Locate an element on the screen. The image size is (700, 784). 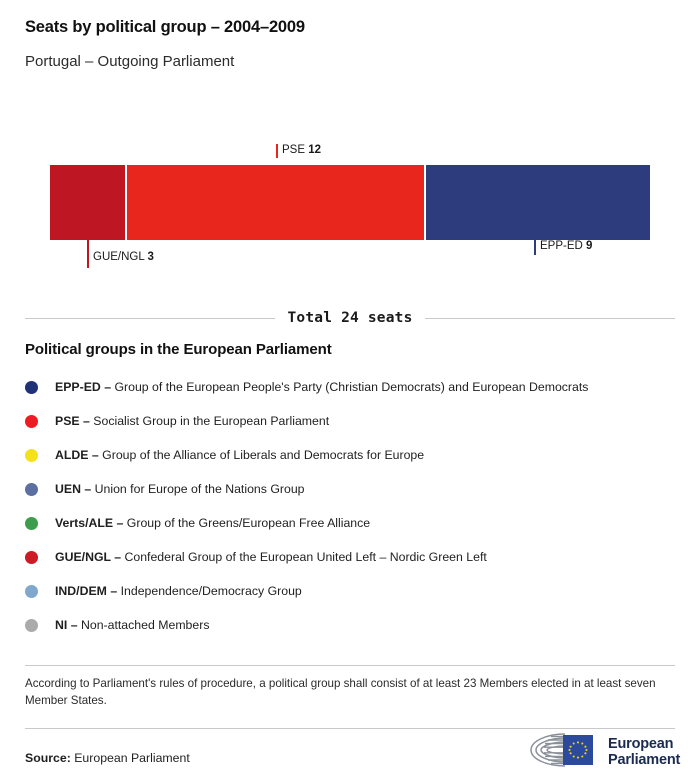
stacked-bar is located at coordinates (350, 202).